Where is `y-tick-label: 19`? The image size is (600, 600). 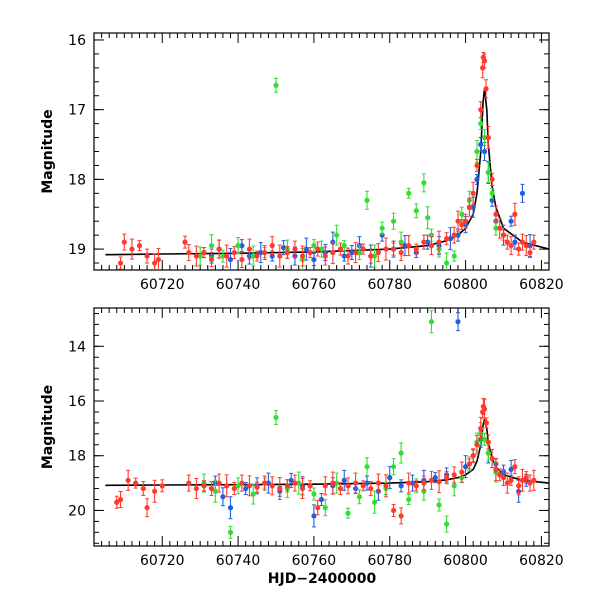
y-tick-label: 19 is located at coordinates (77, 250).